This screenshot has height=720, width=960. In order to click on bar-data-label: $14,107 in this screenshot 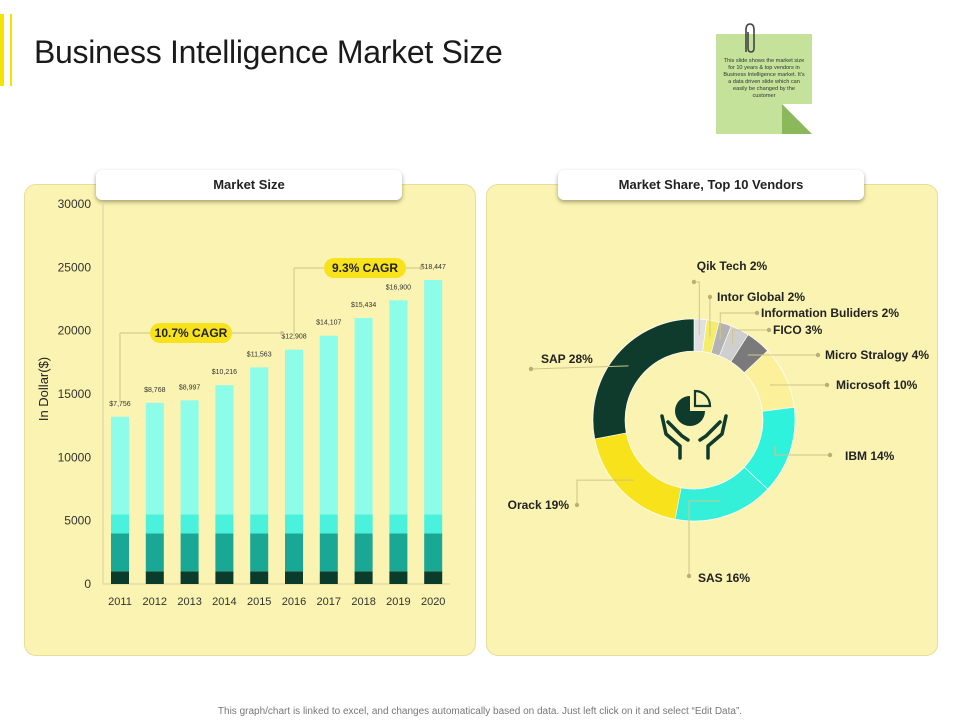, I will do `click(328, 323)`.